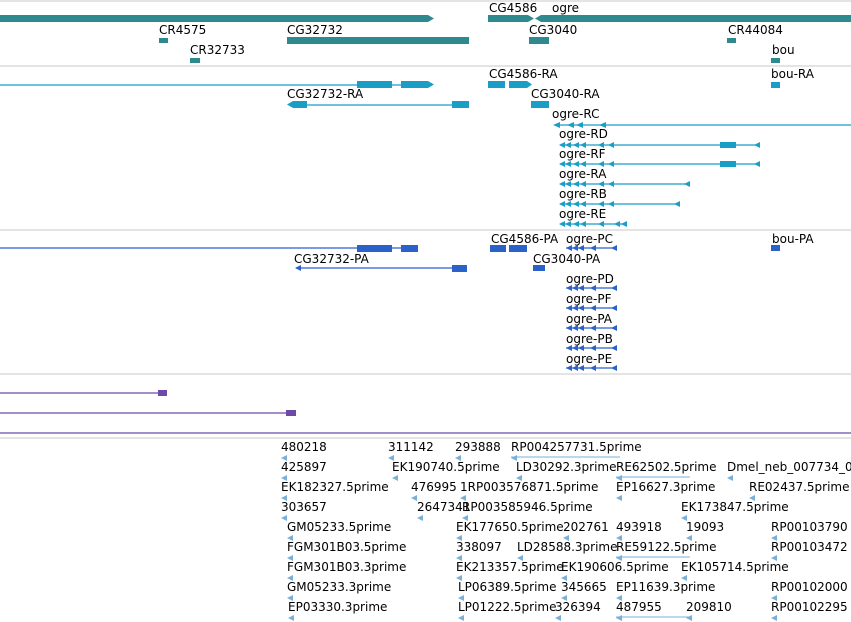 The height and width of the screenshot is (622, 851). I want to click on est-label: 19093, so click(705, 527).